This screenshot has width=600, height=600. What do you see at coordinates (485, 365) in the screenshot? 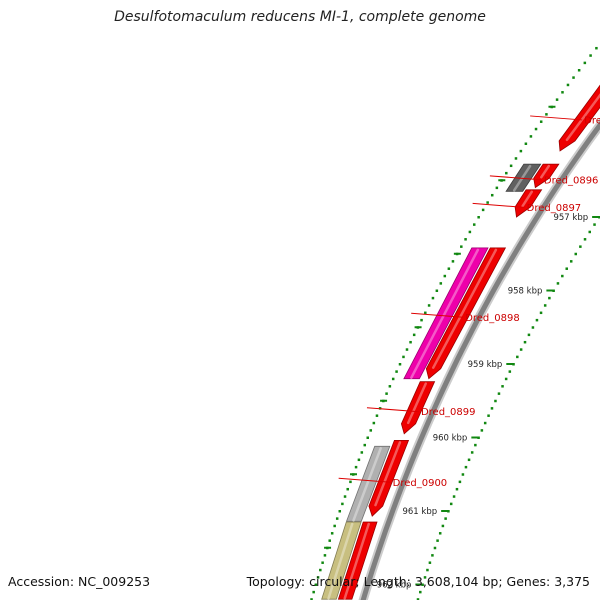
I see `kbp-tick-label: 959 kbp` at bounding box center [485, 365].